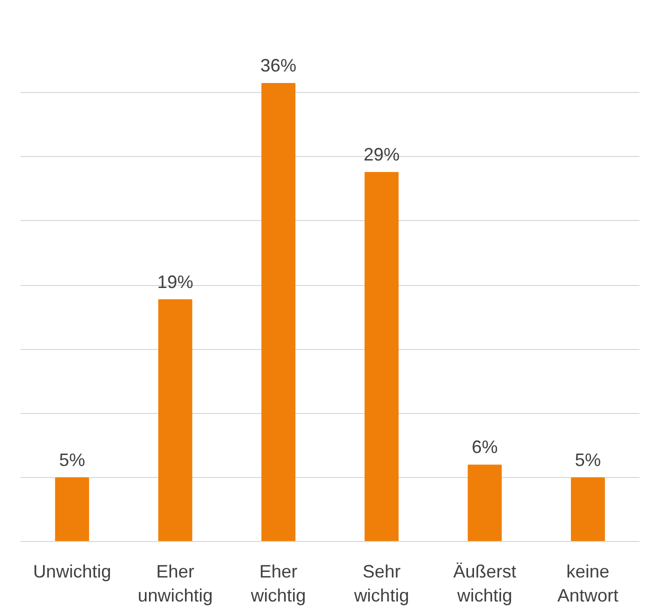  I want to click on x-tick-label: Sehr wichtig, so click(381, 584).